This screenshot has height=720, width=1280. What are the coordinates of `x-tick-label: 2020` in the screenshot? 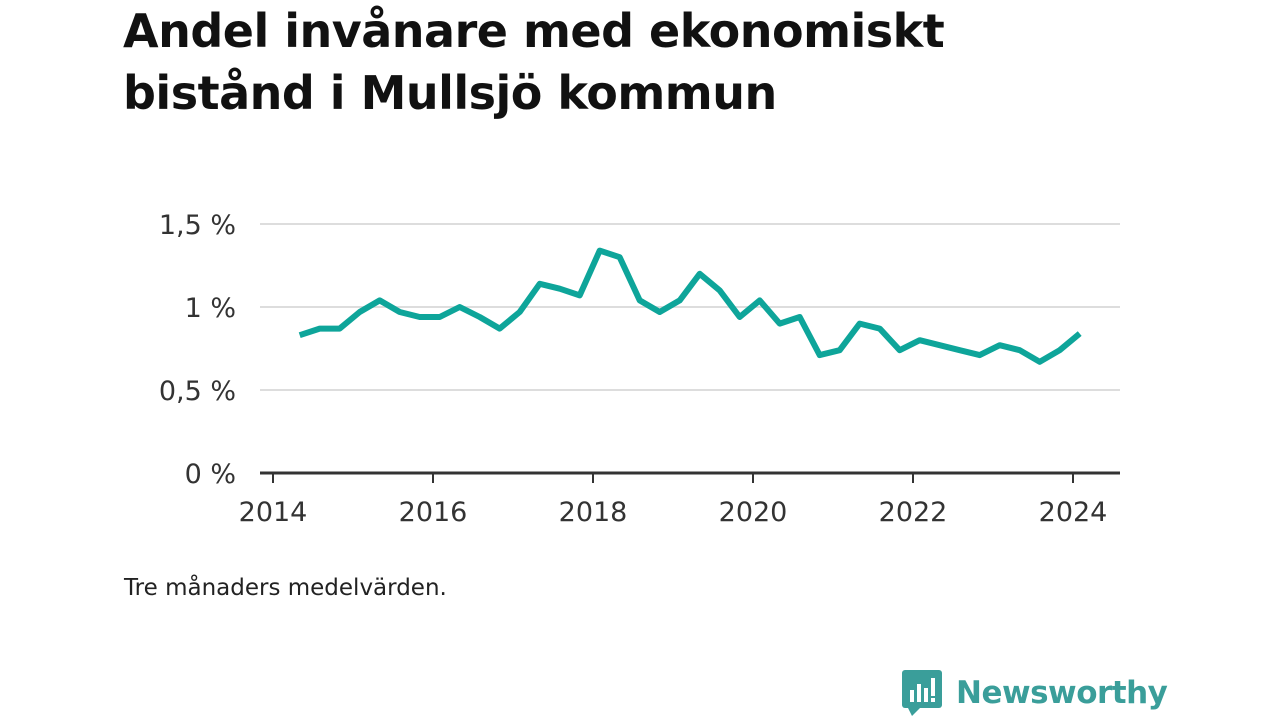 It's located at (753, 512).